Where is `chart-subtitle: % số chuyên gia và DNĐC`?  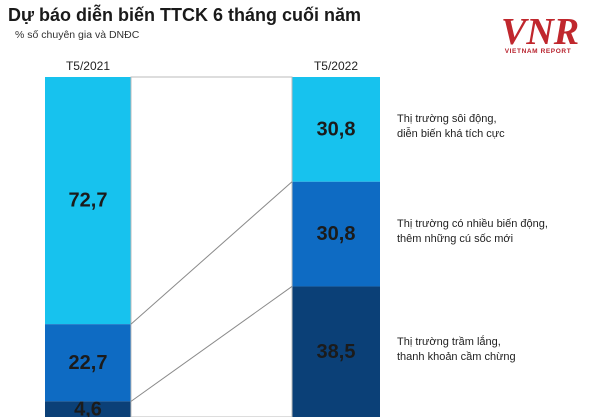
chart-subtitle: % số chuyên gia và DNĐC is located at coordinates (77, 35).